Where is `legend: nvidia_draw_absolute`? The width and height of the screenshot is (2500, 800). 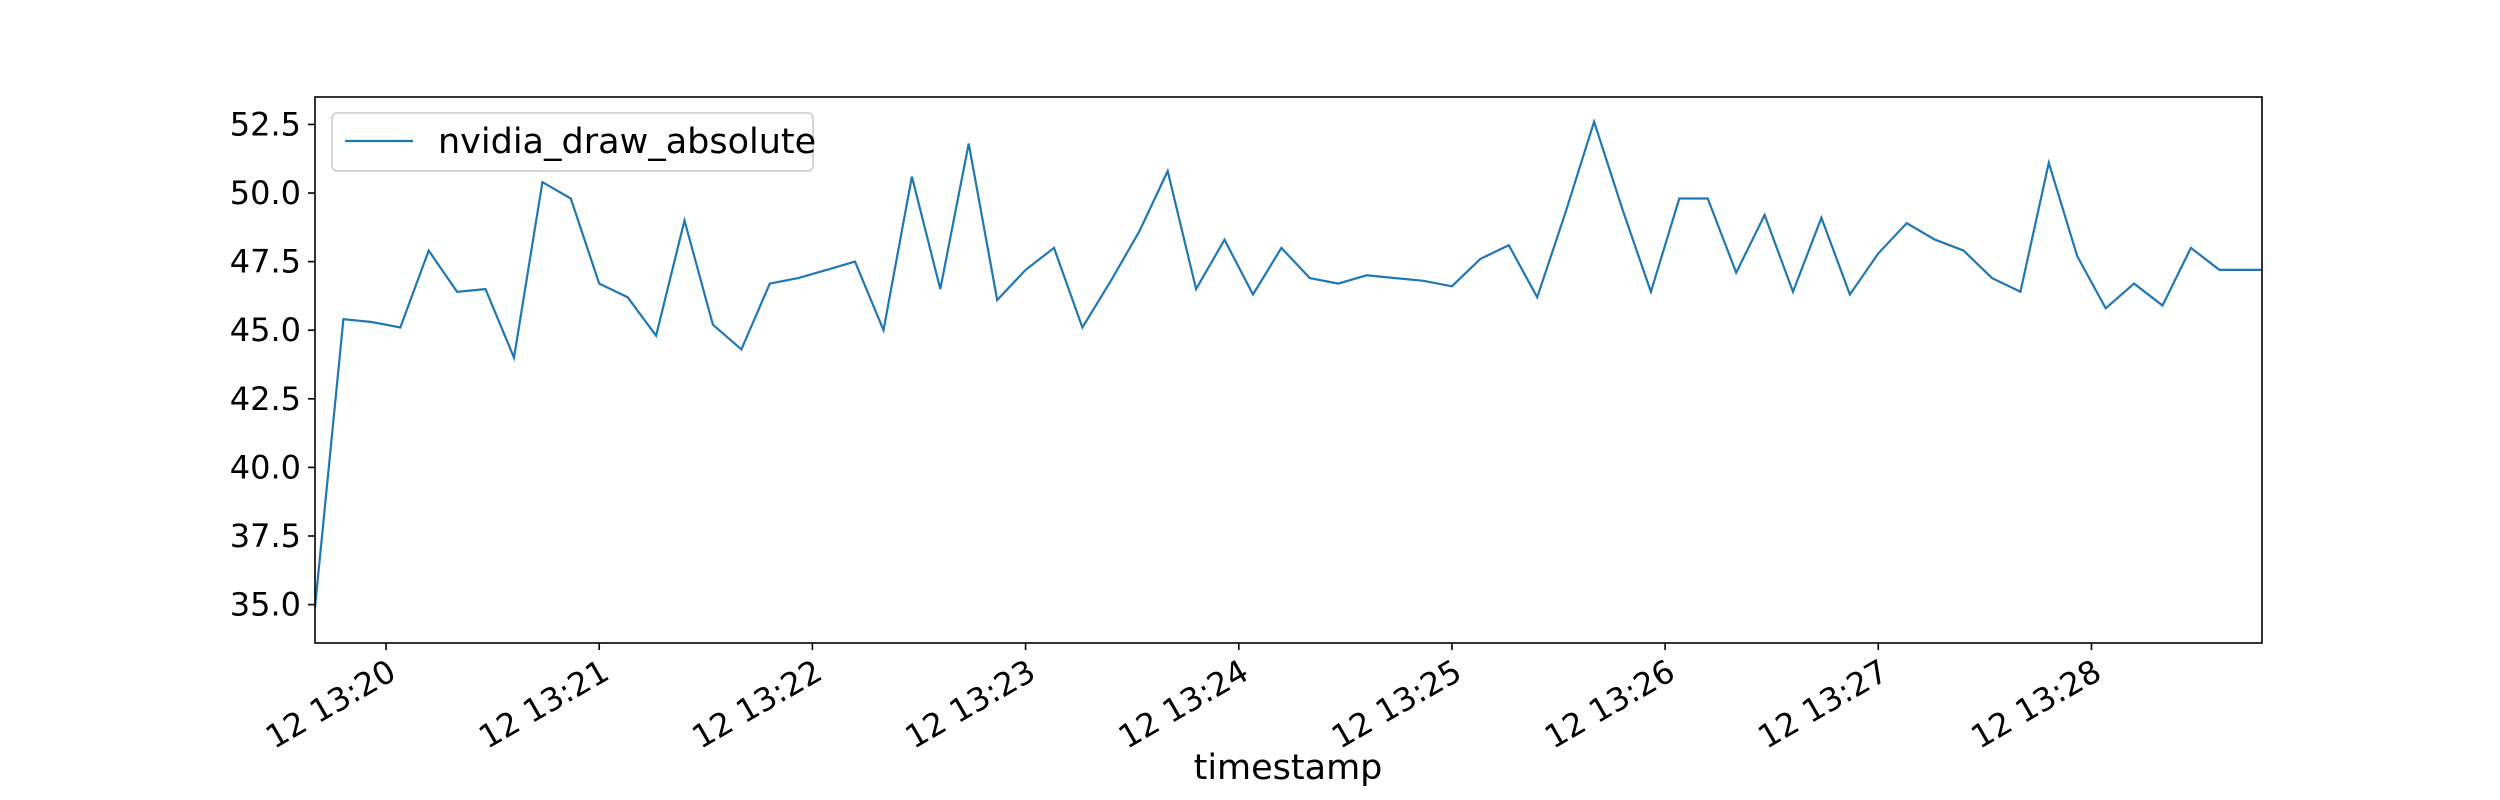
legend: nvidia_draw_absolute is located at coordinates (573, 142).